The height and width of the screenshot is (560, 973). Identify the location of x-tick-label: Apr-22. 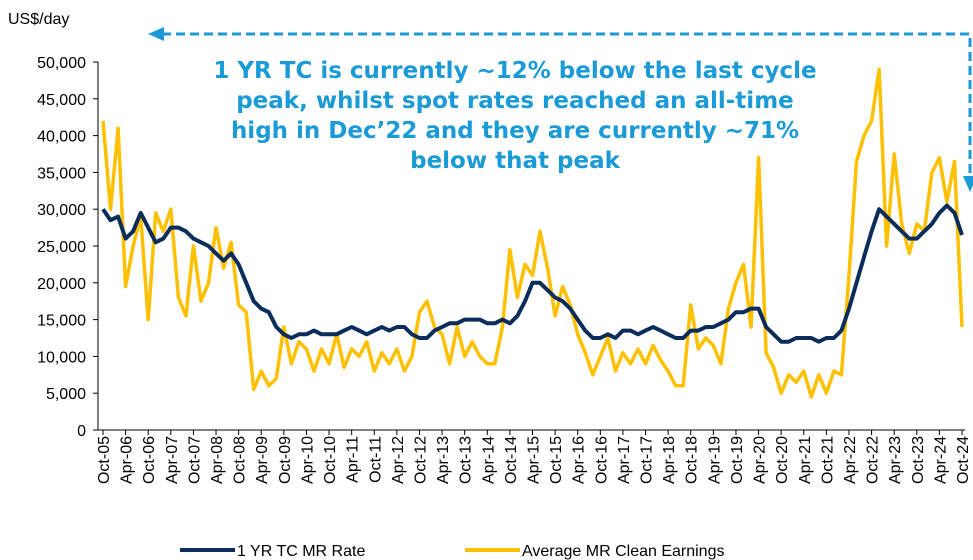
(850, 460).